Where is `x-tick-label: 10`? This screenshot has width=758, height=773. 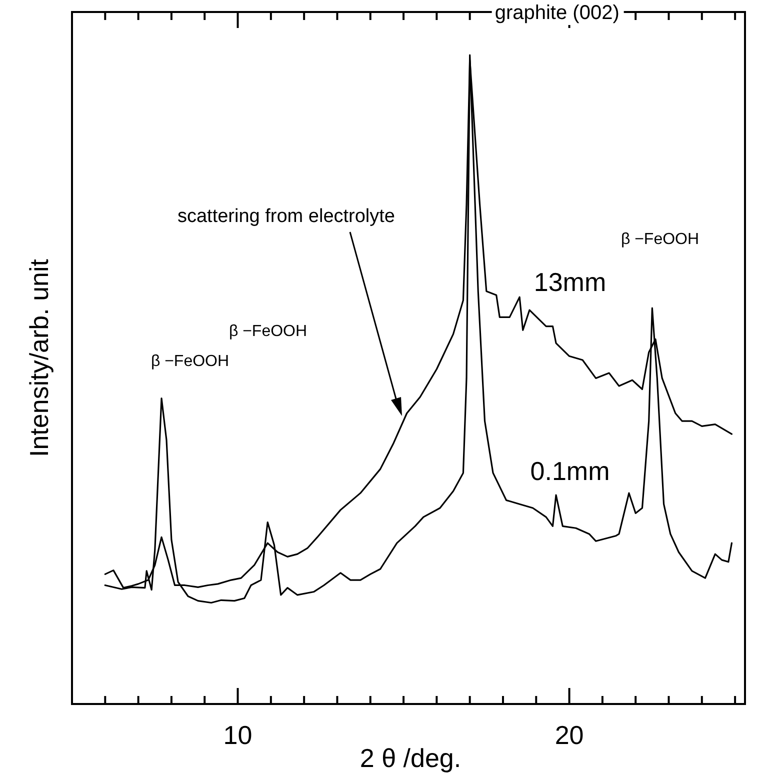 x-tick-label: 10 is located at coordinates (237, 735).